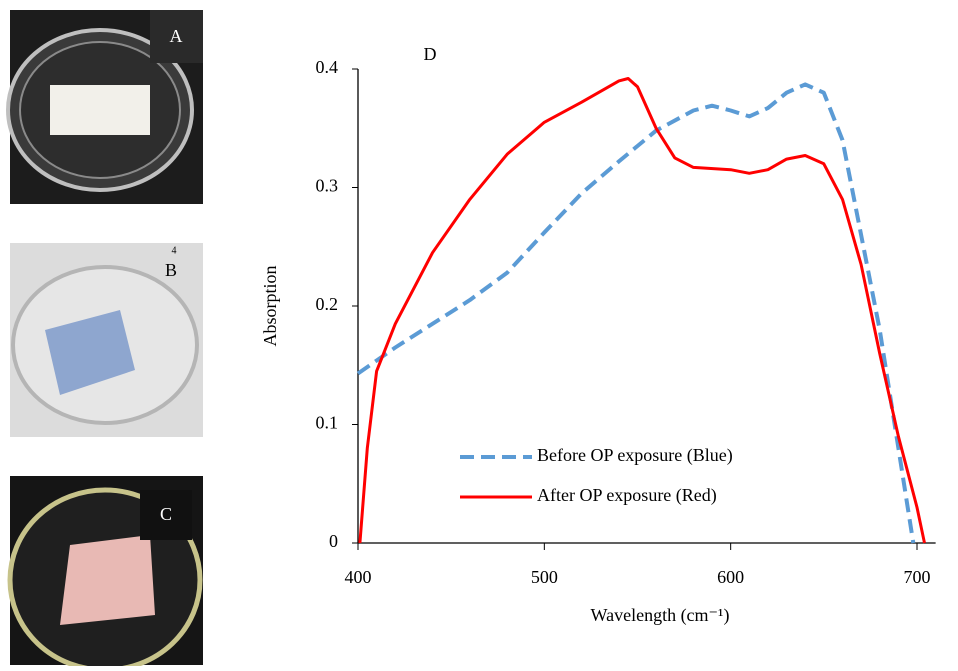  Describe the element at coordinates (171, 270) in the screenshot. I see `panel-label: B` at that location.